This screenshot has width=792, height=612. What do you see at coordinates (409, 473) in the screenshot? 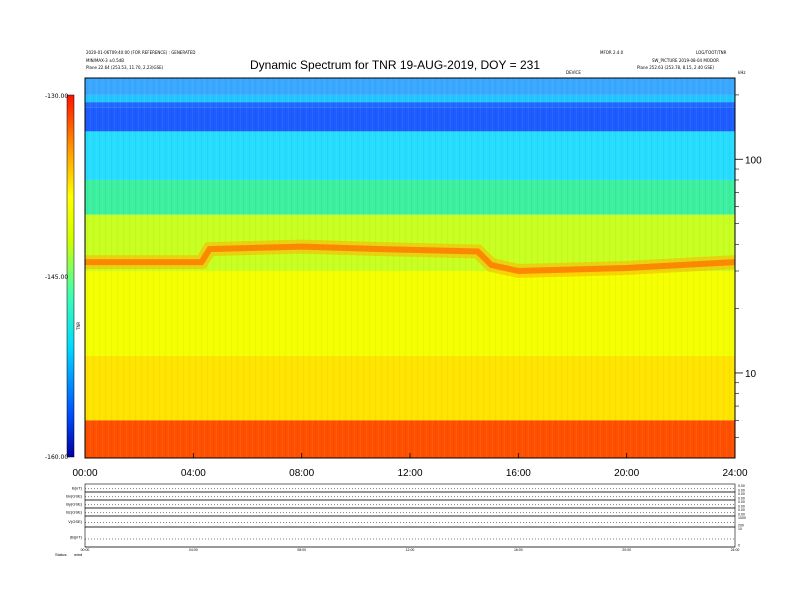
I see `x-tick-label: 12:00` at bounding box center [409, 473].